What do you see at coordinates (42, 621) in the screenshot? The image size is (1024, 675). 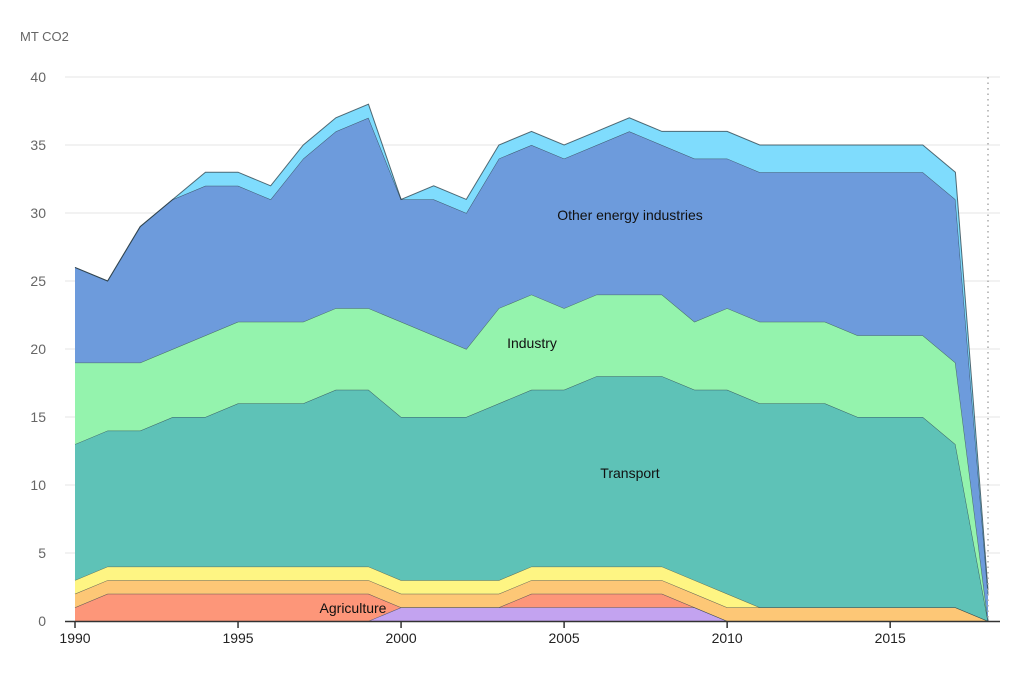 I see `y-tick-label: 0` at bounding box center [42, 621].